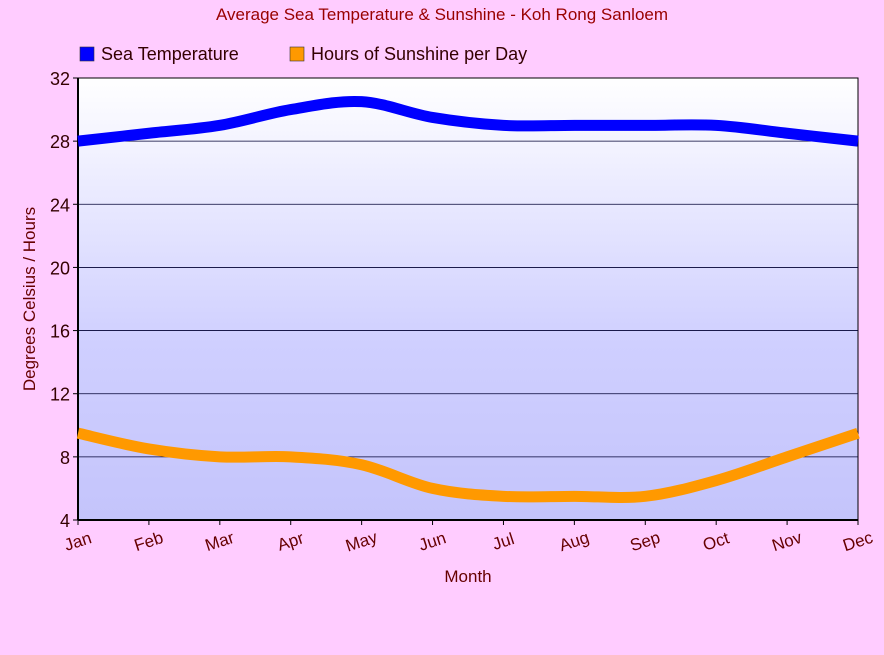 The height and width of the screenshot is (655, 884). I want to click on x-tick-label: May, so click(361, 541).